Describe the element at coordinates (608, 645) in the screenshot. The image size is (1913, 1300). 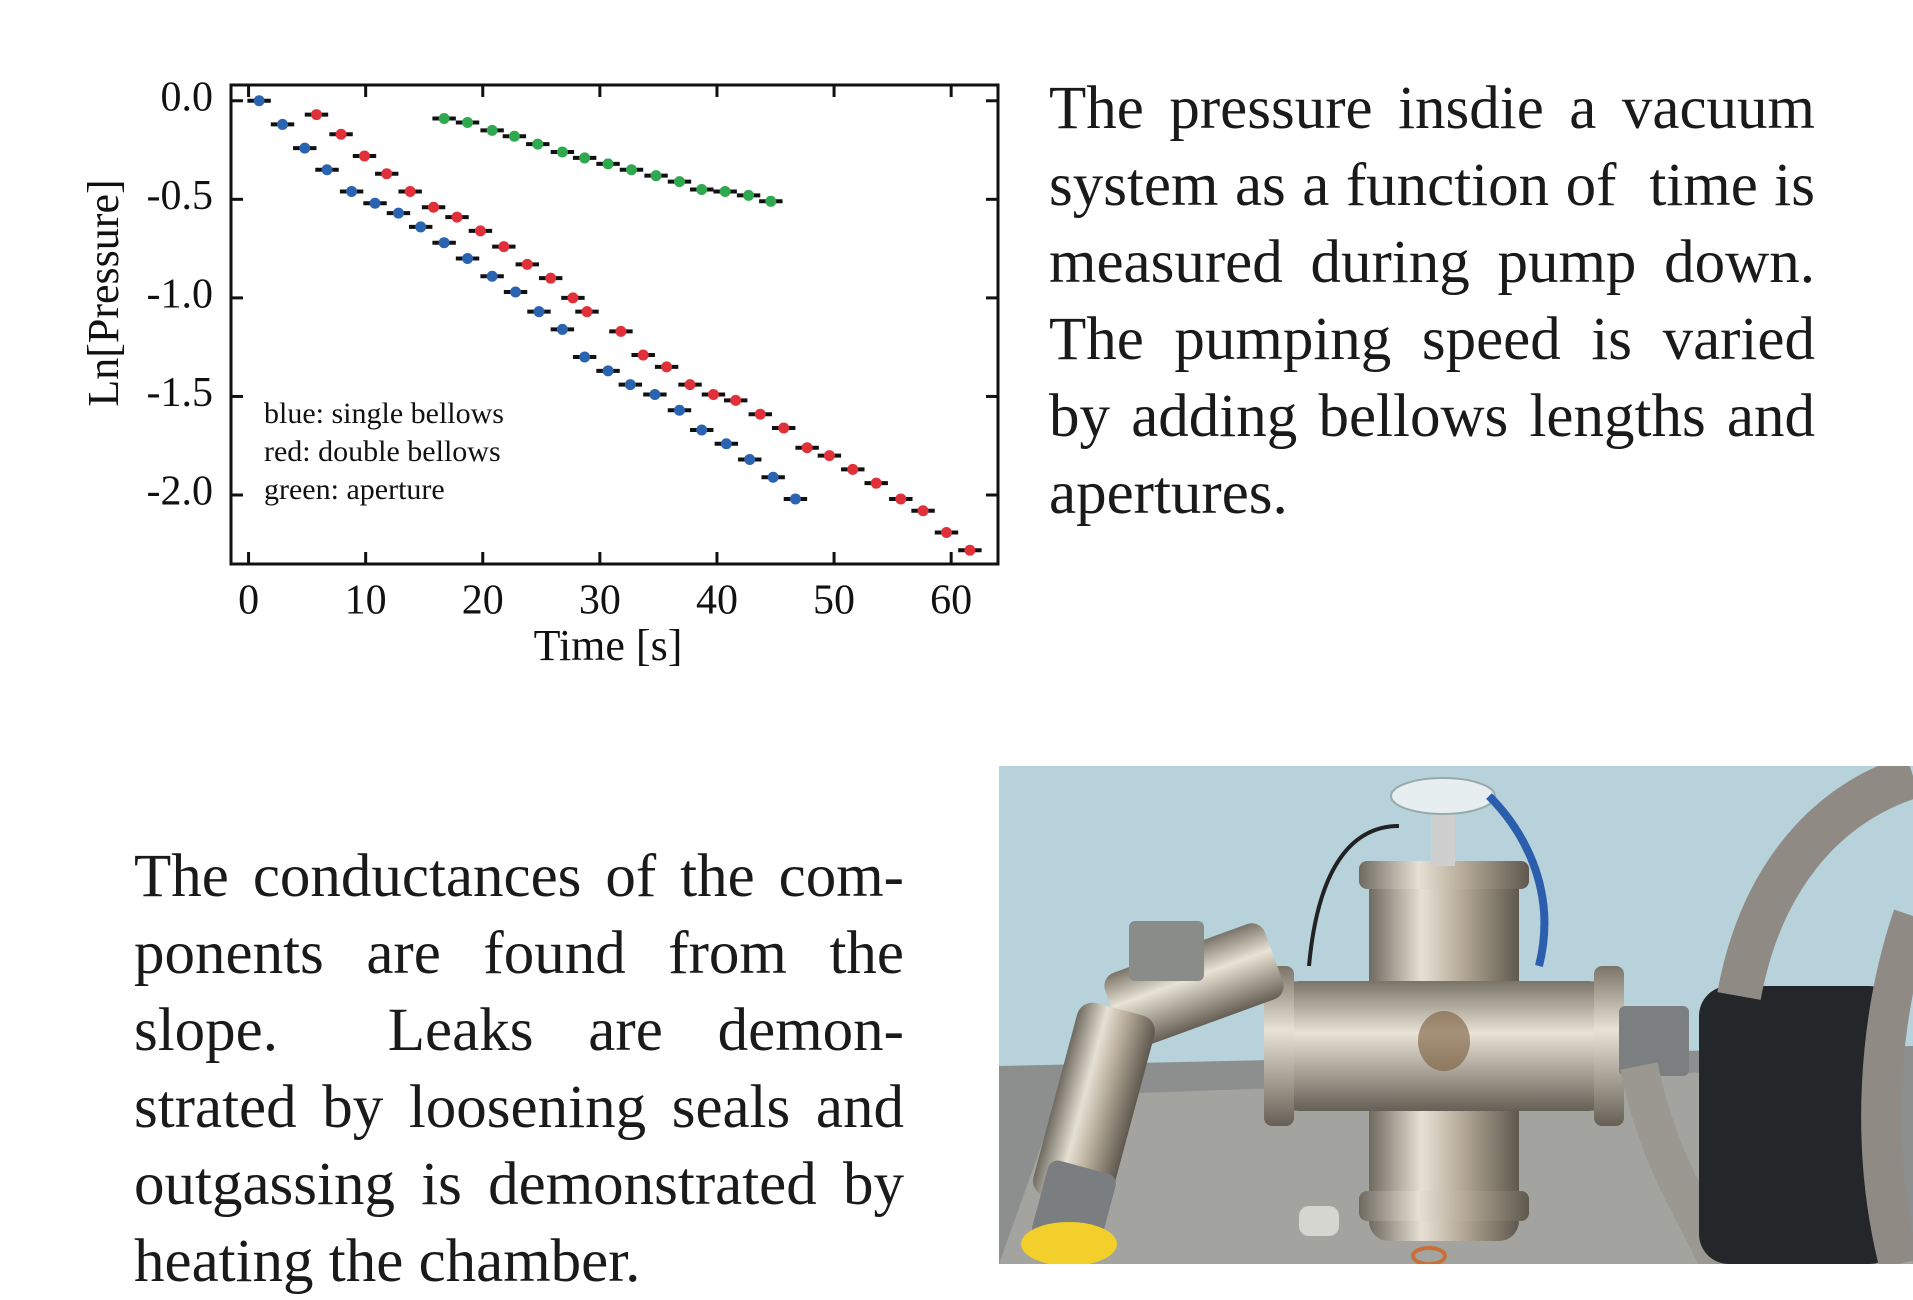
I see `x-axis-label: Time [s]` at that location.